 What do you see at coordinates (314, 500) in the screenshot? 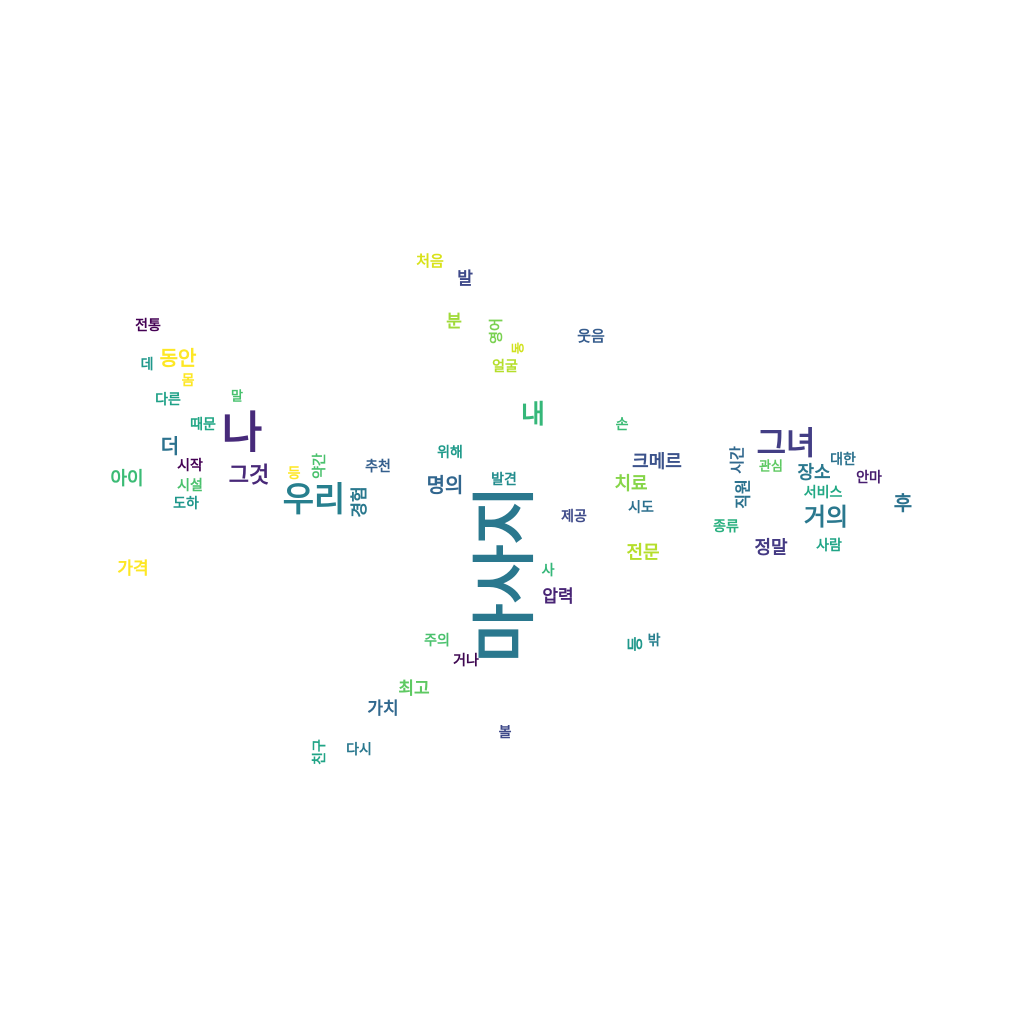
I see `word-3: 우리` at bounding box center [314, 500].